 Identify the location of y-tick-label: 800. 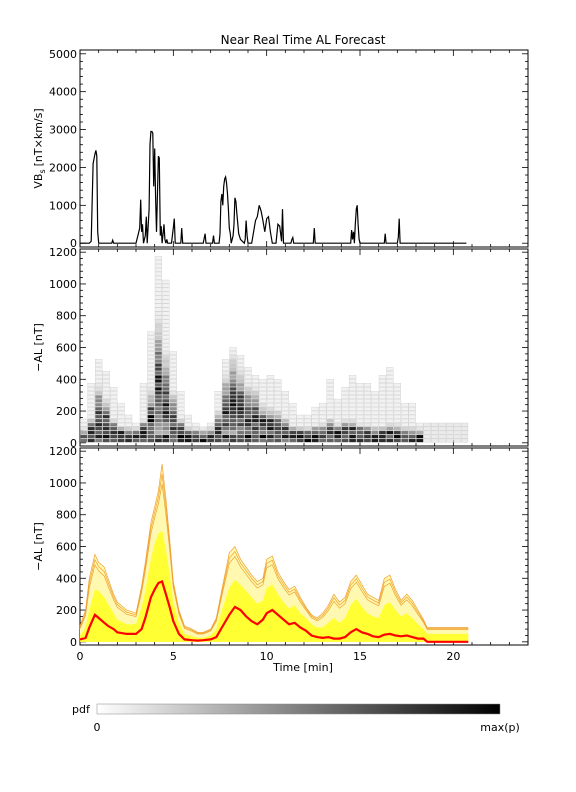
(66, 515).